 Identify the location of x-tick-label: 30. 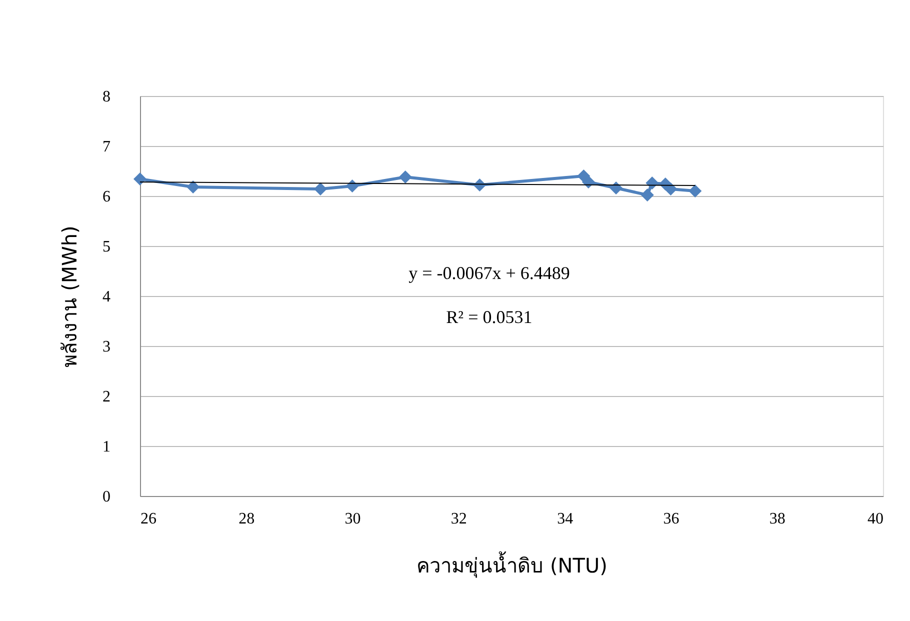
(352, 519).